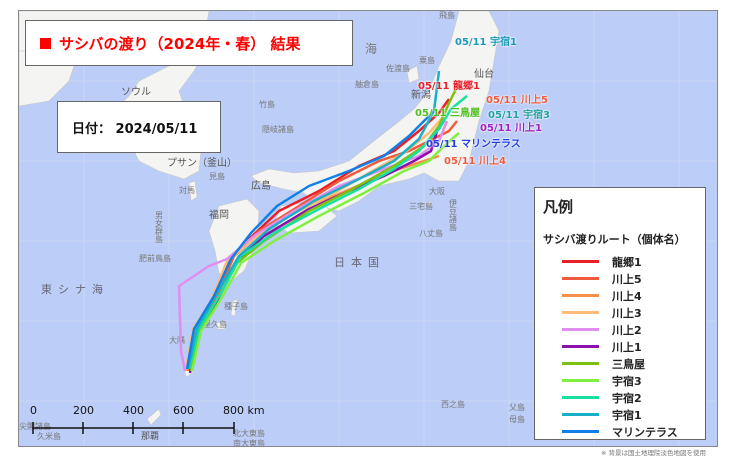 The width and height of the screenshot is (736, 460). What do you see at coordinates (473, 144) in the screenshot?
I see `route-end-label: 05/11 マリンテラス` at bounding box center [473, 144].